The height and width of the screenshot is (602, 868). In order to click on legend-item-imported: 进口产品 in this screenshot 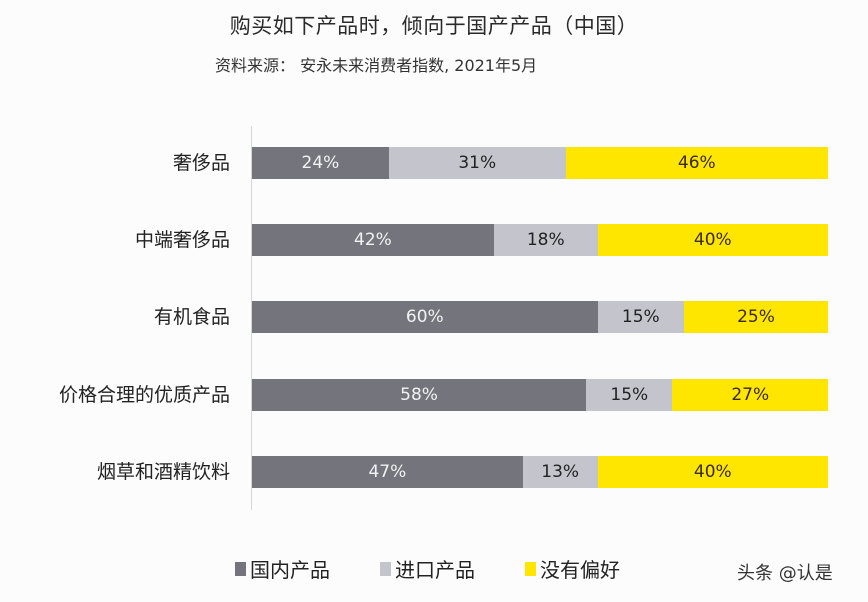, I will do `click(427, 568)`.